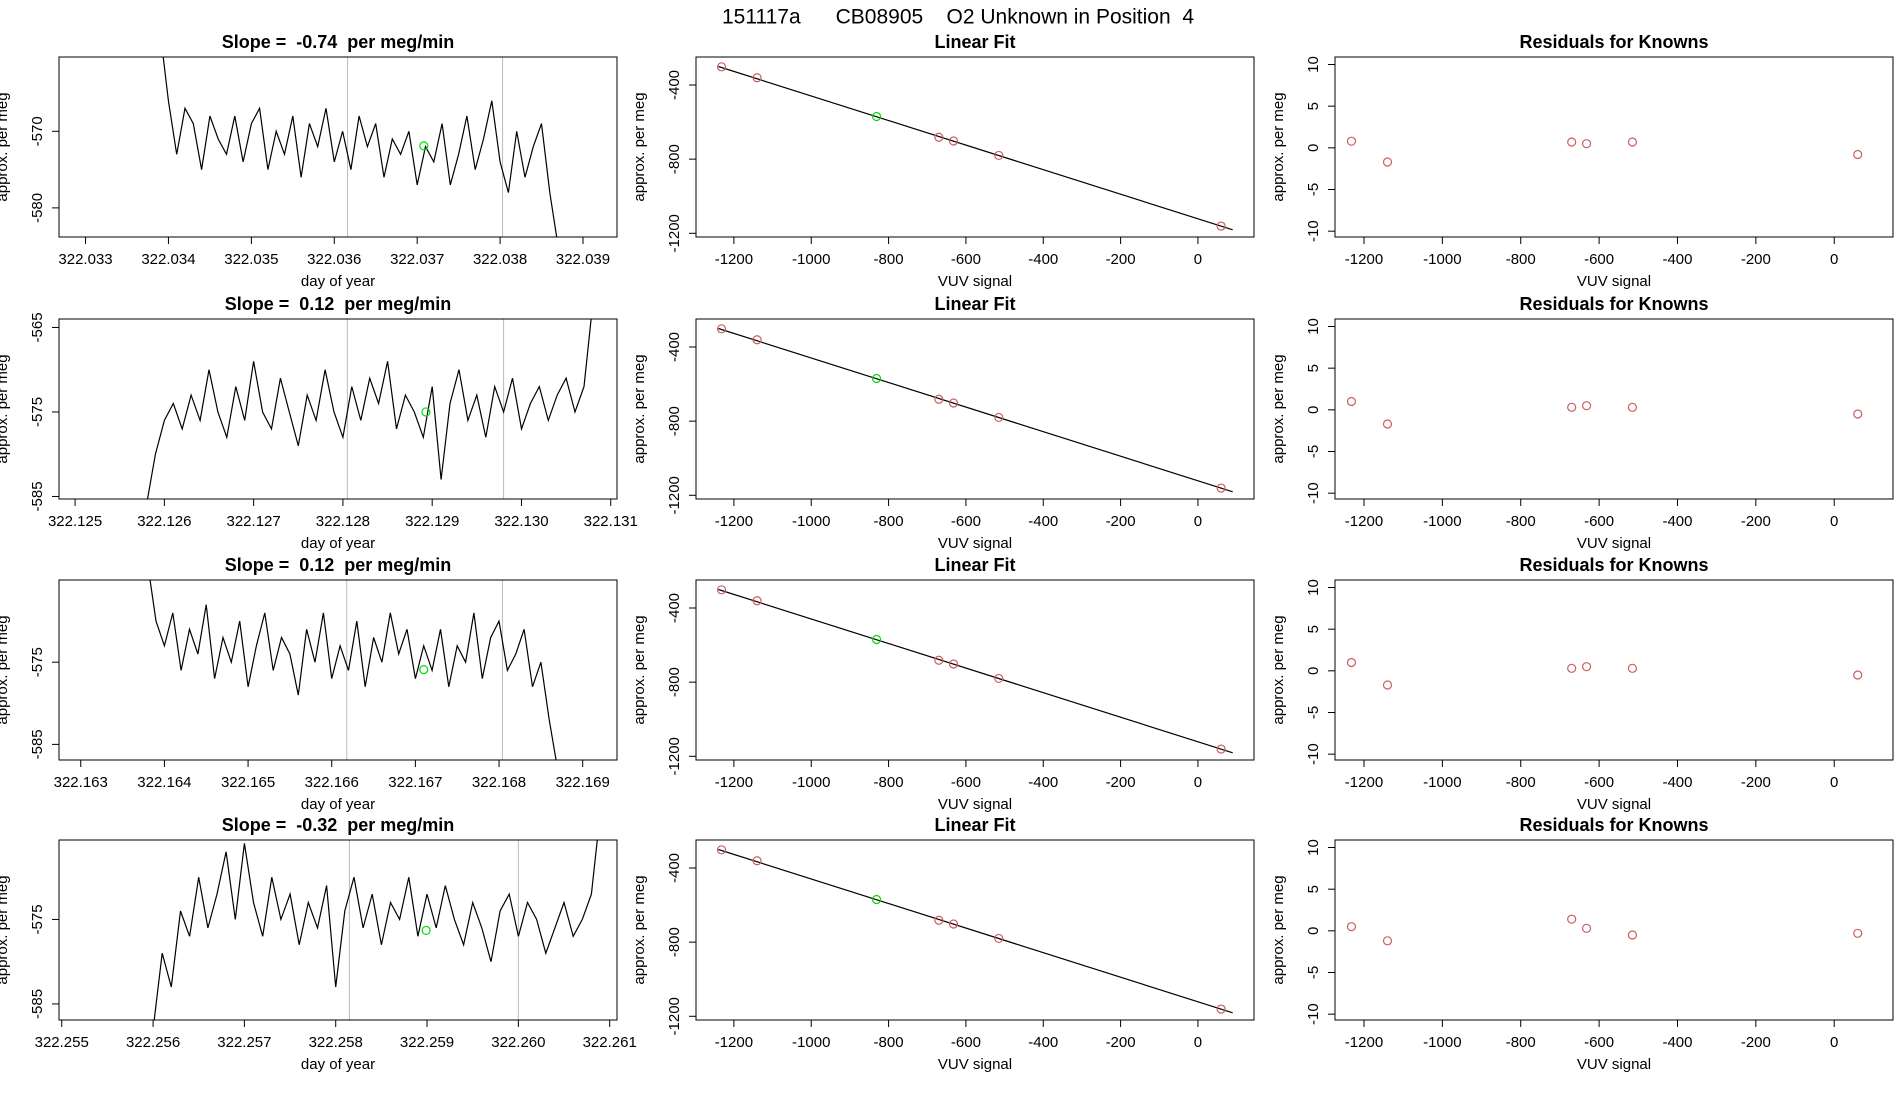  I want to click on x-tick-label: 322.258, so click(336, 1042).